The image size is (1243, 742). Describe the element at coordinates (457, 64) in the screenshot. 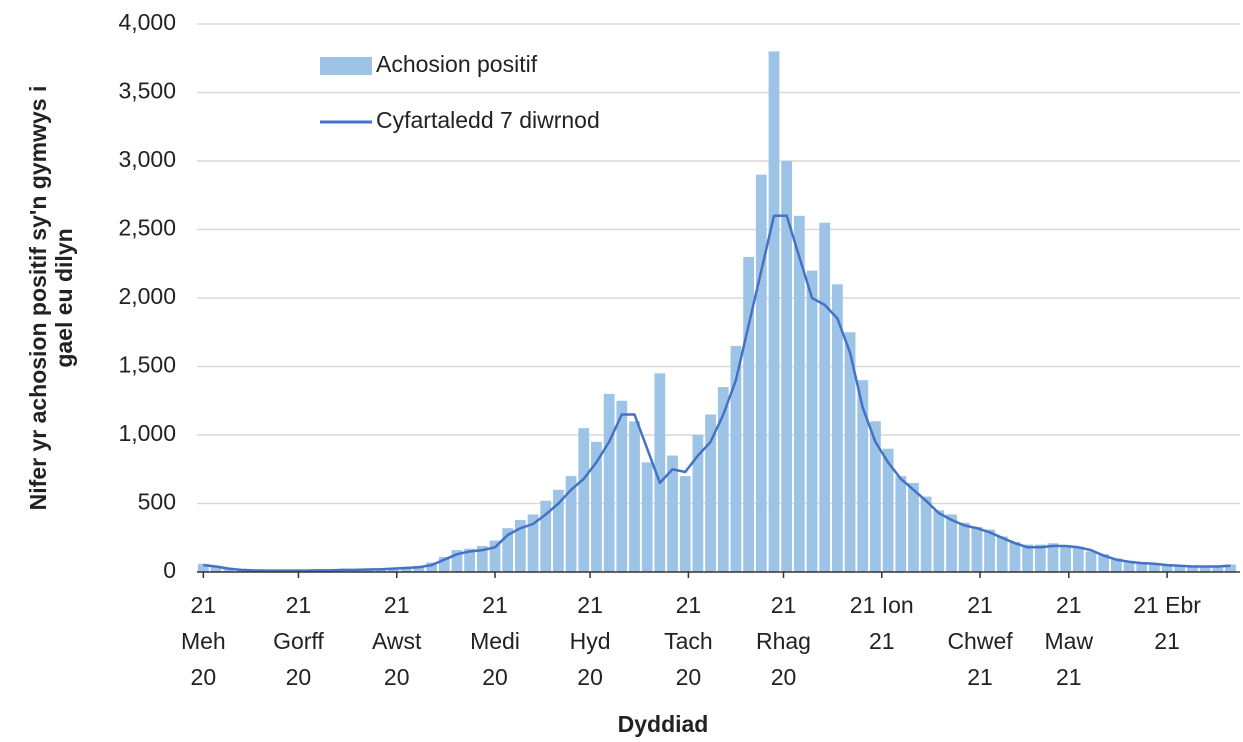

I see `legend-label: Achosion positif` at that location.